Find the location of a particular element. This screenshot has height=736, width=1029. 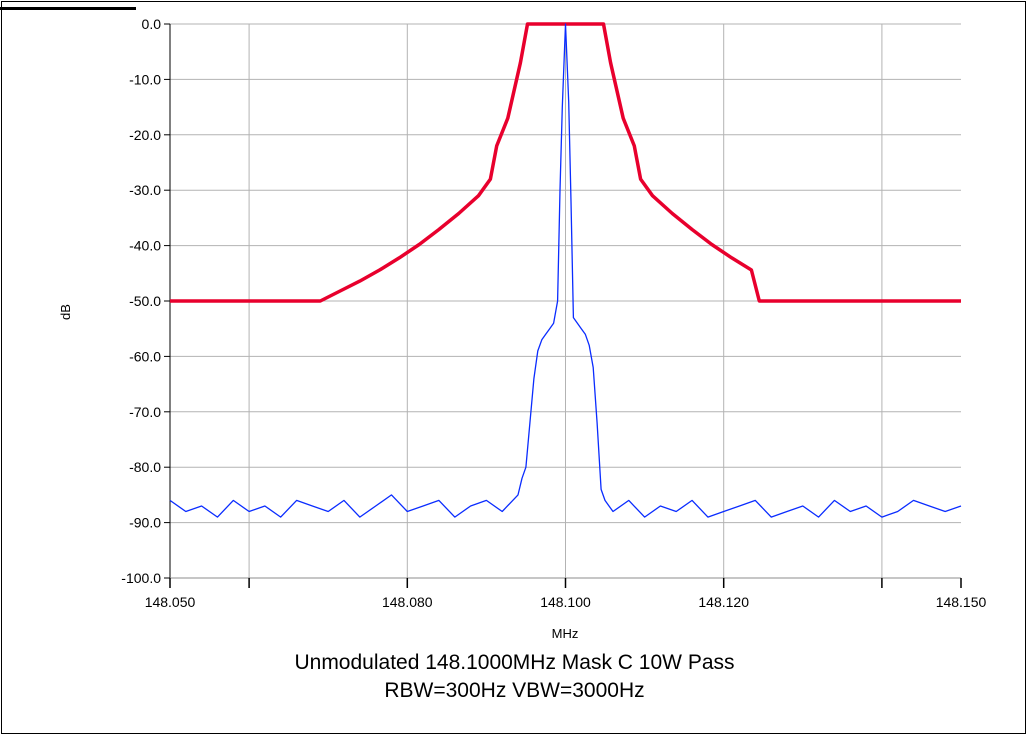

top-tab-bar is located at coordinates (68, 5).